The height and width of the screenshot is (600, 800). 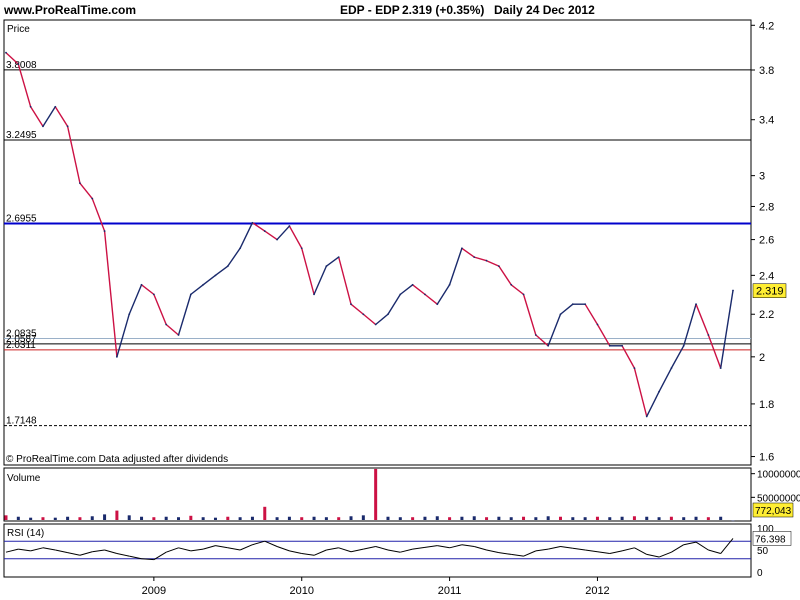 I want to click on rsi-panel, so click(x=377, y=550).